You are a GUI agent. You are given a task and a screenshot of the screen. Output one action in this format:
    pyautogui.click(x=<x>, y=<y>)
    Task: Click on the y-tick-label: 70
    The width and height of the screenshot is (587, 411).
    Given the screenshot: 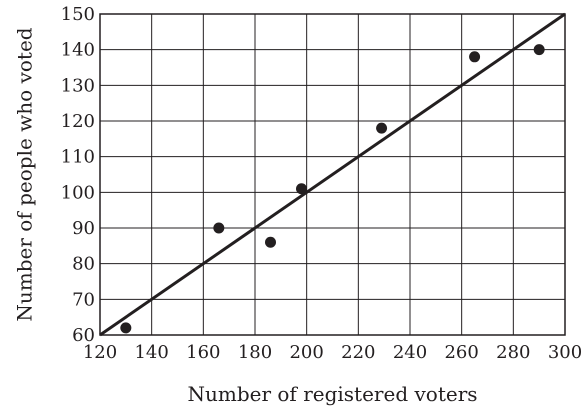 What is the action you would take?
    pyautogui.click(x=83, y=299)
    